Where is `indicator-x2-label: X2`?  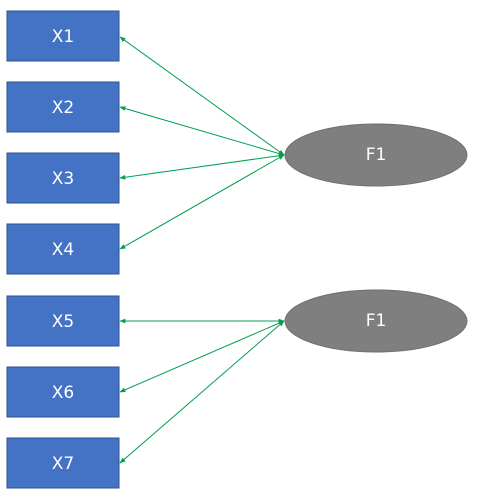
indicator-x2-label: X2 is located at coordinates (63, 108).